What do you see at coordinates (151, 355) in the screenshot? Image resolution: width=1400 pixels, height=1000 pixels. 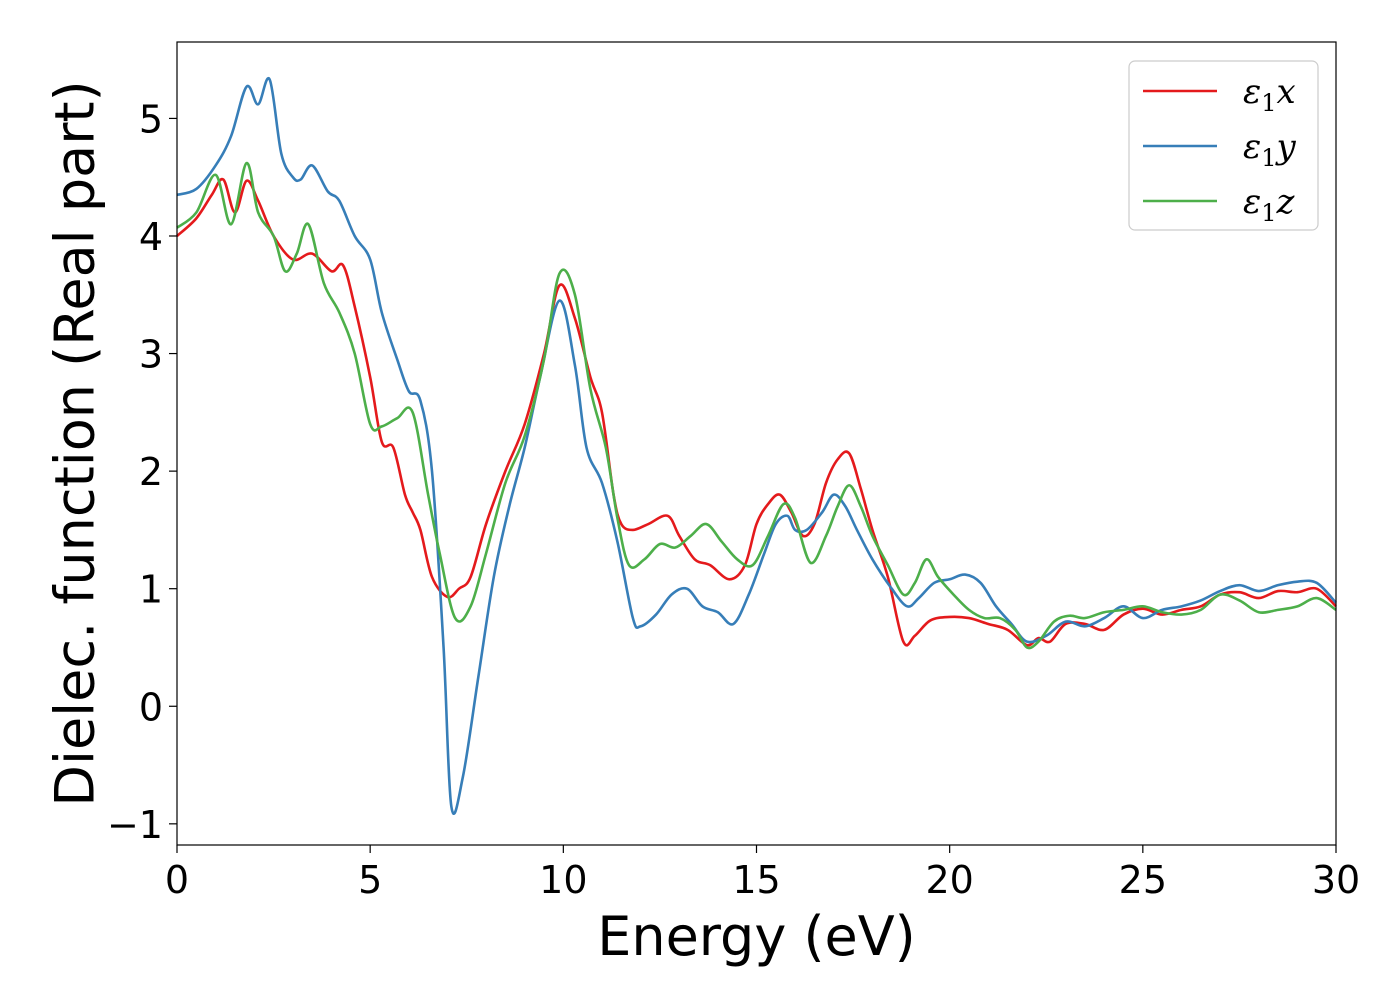 I see `y-tick-label: 3` at bounding box center [151, 355].